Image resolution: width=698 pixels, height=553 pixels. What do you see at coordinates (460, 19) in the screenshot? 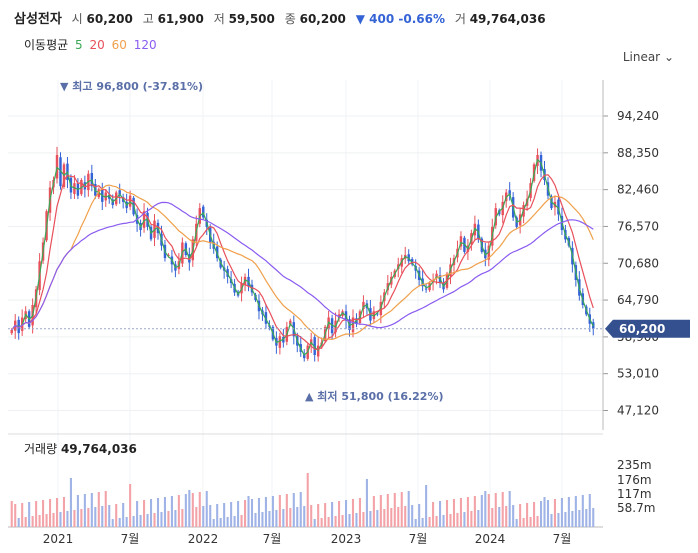
I see `volume-label: 거` at bounding box center [460, 19].